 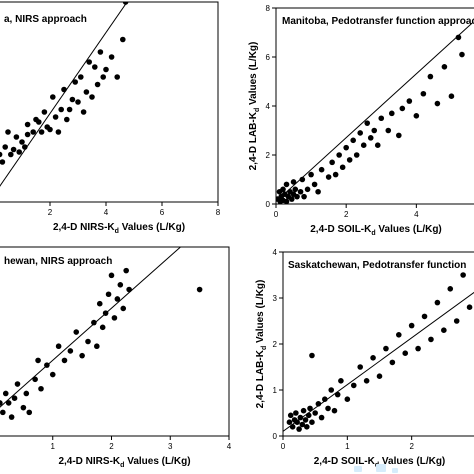 I want to click on watermark-logo, so click(x=376, y=468).